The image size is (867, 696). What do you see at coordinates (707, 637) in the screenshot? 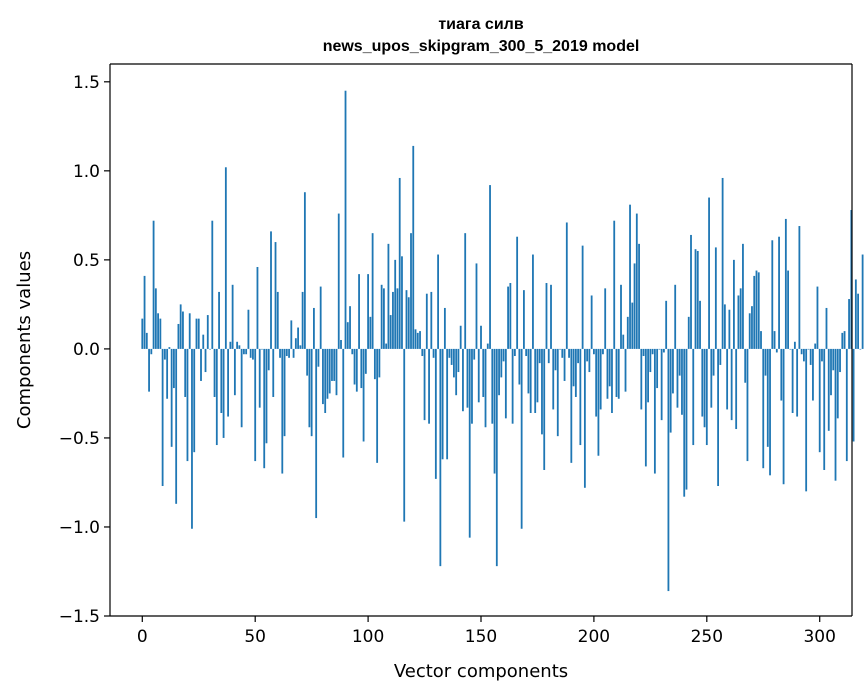
I see `x-tick-label-250: 250` at bounding box center [707, 637].